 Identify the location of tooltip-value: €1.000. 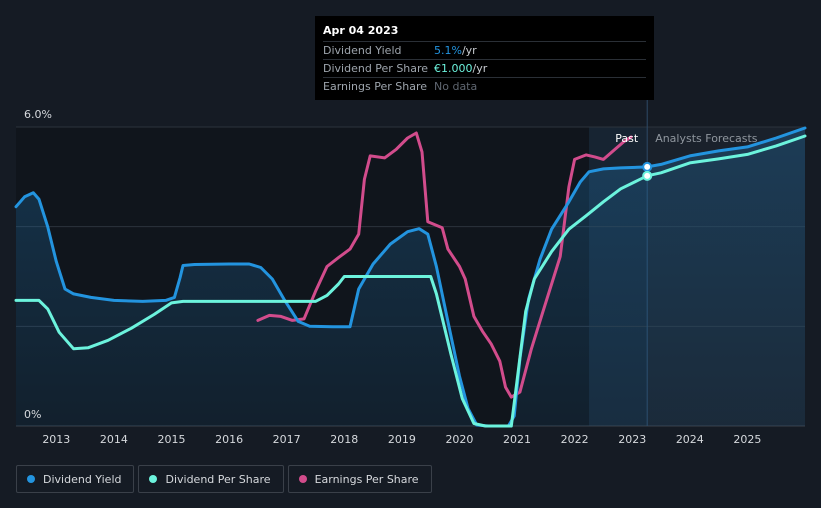
(453, 68).